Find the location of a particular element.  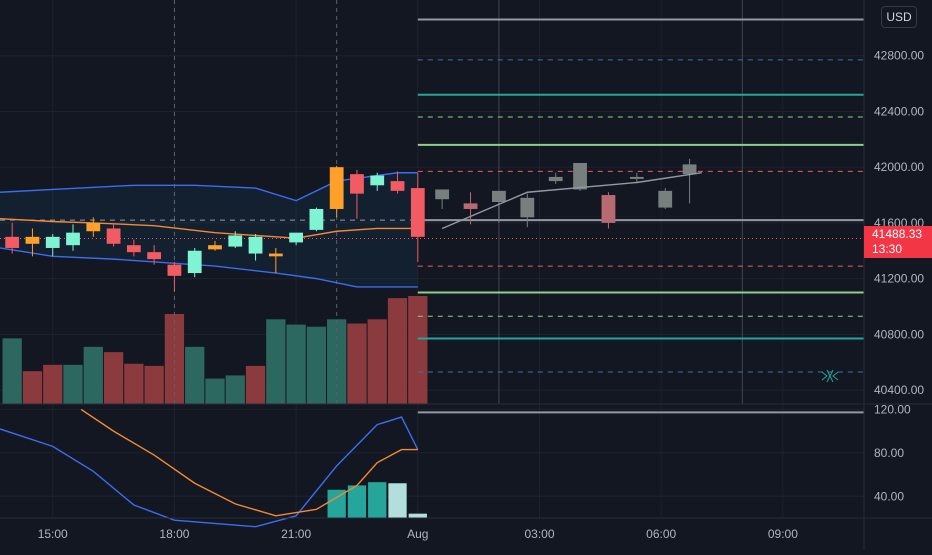

currency-selector: USD is located at coordinates (899, 17).